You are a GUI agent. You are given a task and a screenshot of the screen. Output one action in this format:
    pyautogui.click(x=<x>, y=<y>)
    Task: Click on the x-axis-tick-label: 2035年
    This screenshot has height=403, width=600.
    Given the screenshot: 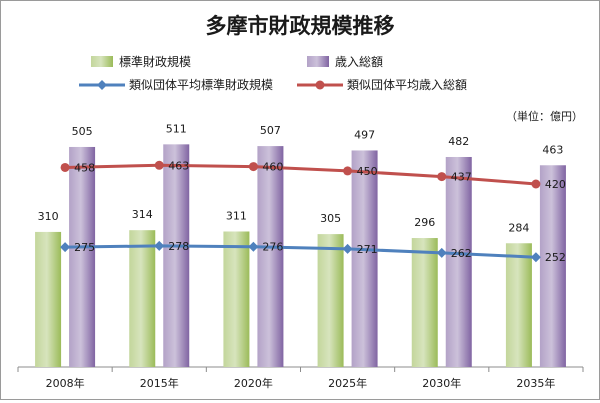 What is the action you would take?
    pyautogui.click(x=535, y=383)
    